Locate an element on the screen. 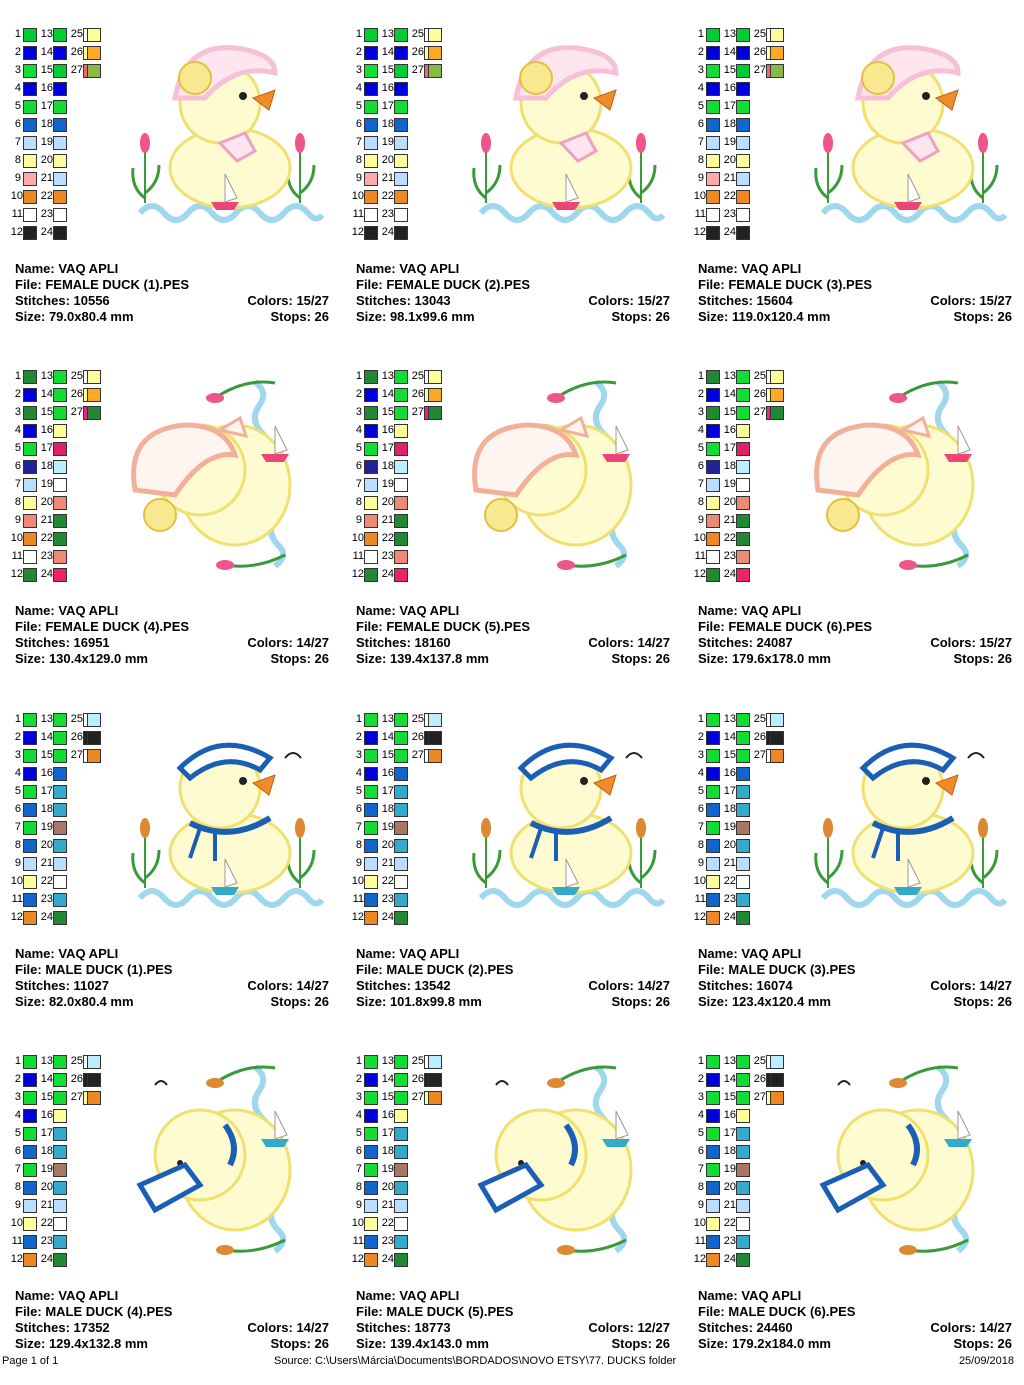 Image resolution: width=1024 pixels, height=1385 pixels. swatch-number: 18 is located at coordinates (387, 124).